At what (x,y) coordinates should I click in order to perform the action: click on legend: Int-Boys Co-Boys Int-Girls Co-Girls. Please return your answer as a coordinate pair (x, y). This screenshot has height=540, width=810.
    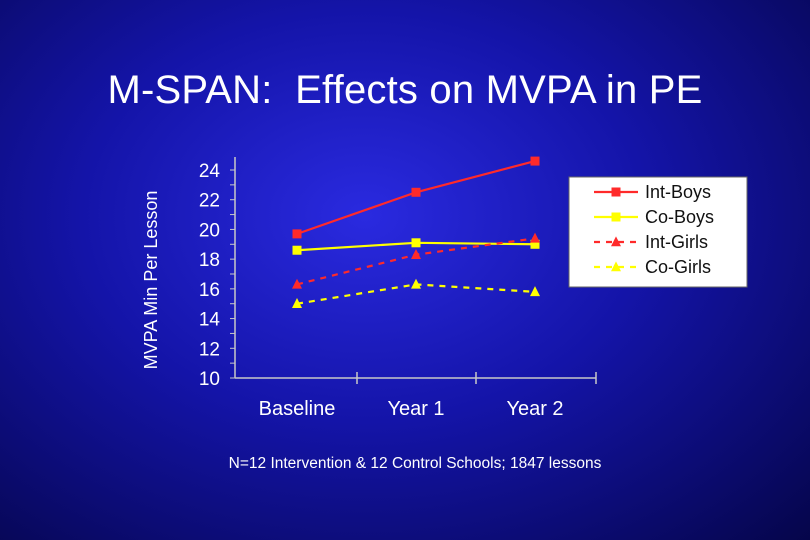
    Looking at the image, I should click on (658, 232).